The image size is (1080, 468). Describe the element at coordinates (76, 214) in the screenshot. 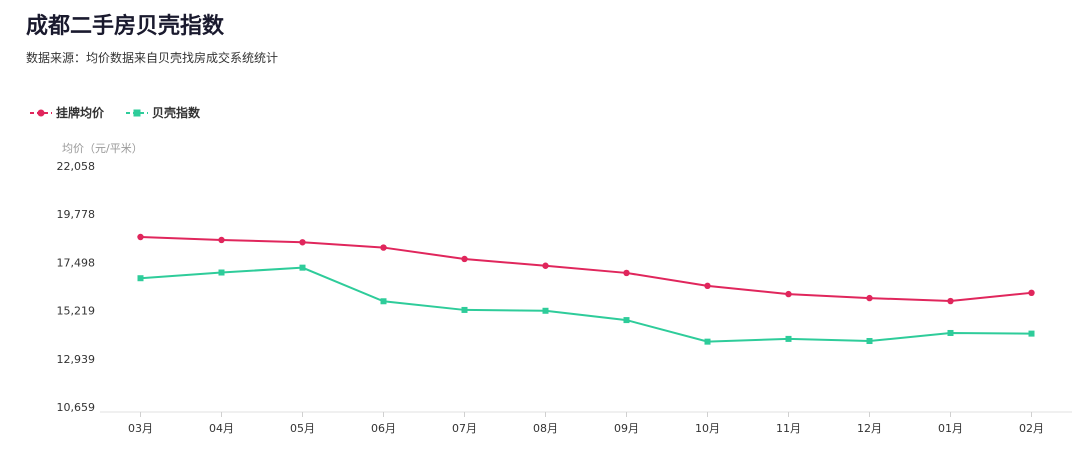

I see `y-tick-label: 19,778` at that location.